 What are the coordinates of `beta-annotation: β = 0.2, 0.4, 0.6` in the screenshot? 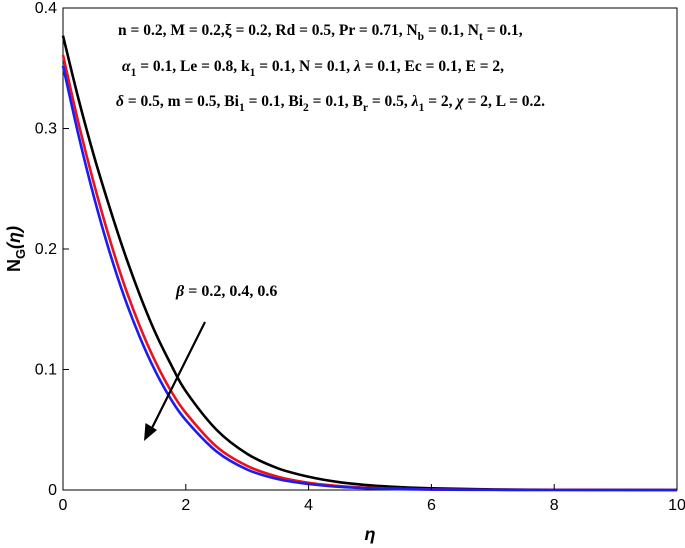 It's located at (226, 291).